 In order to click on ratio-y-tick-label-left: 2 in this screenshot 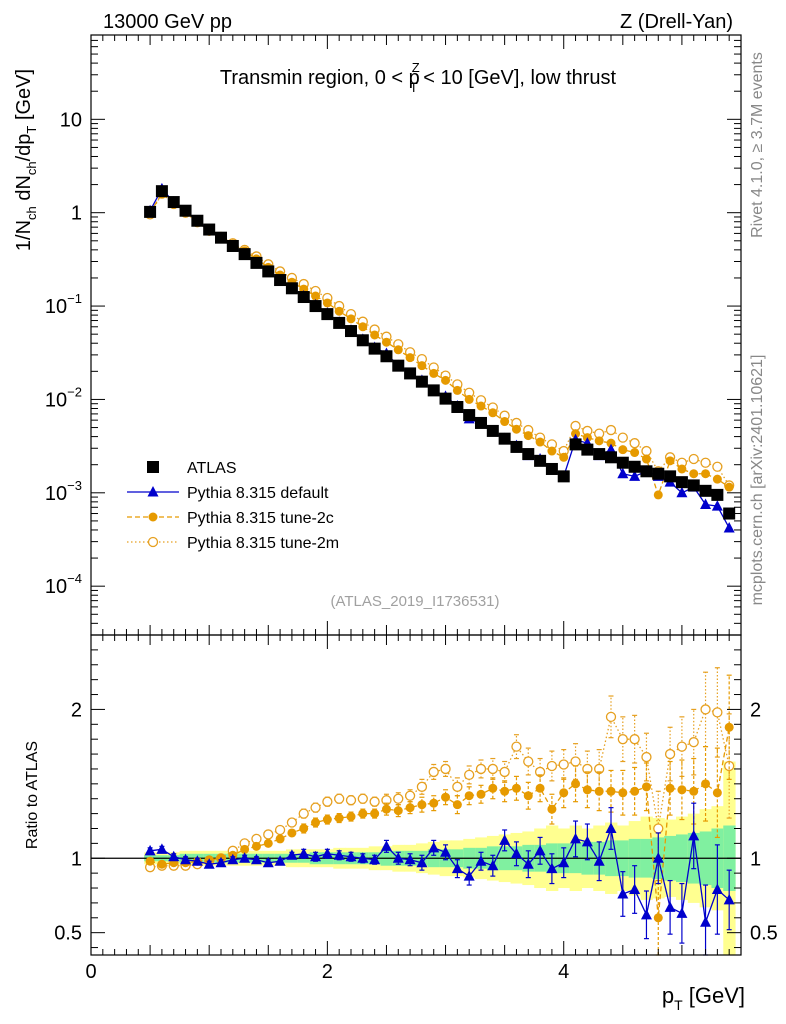, I will do `click(76, 710)`.